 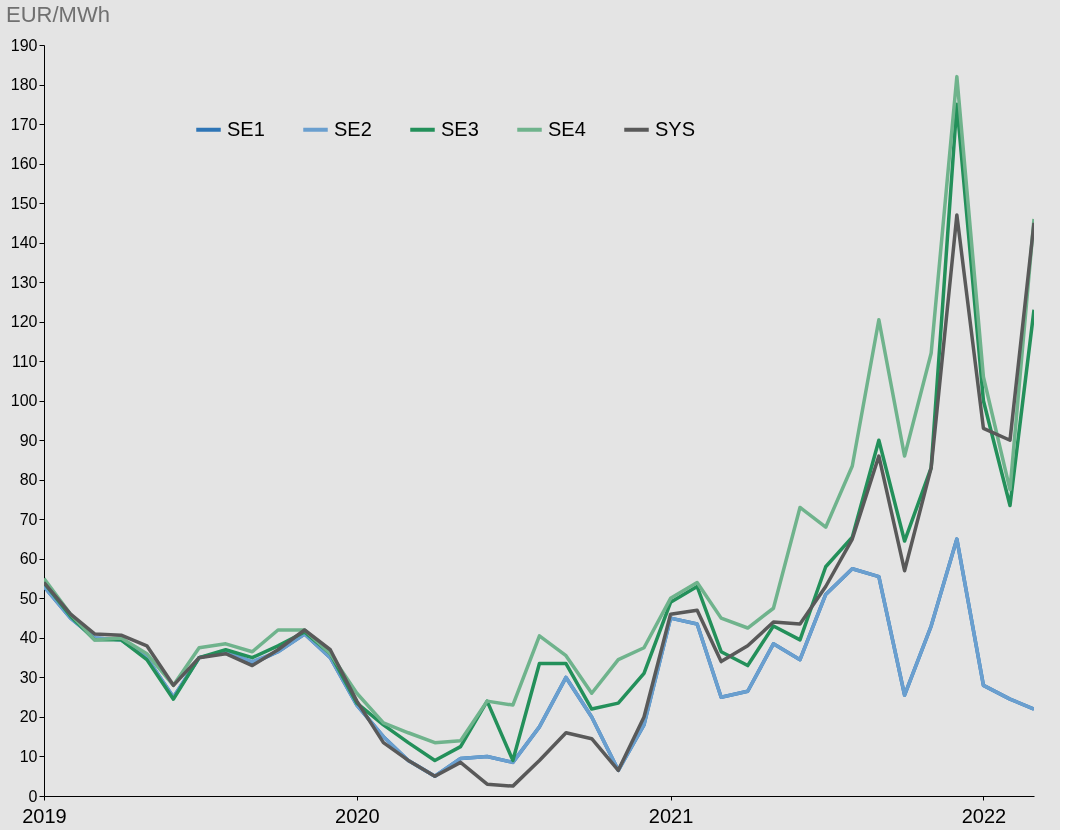 What do you see at coordinates (28, 756) in the screenshot?
I see `y-tick-label: 10` at bounding box center [28, 756].